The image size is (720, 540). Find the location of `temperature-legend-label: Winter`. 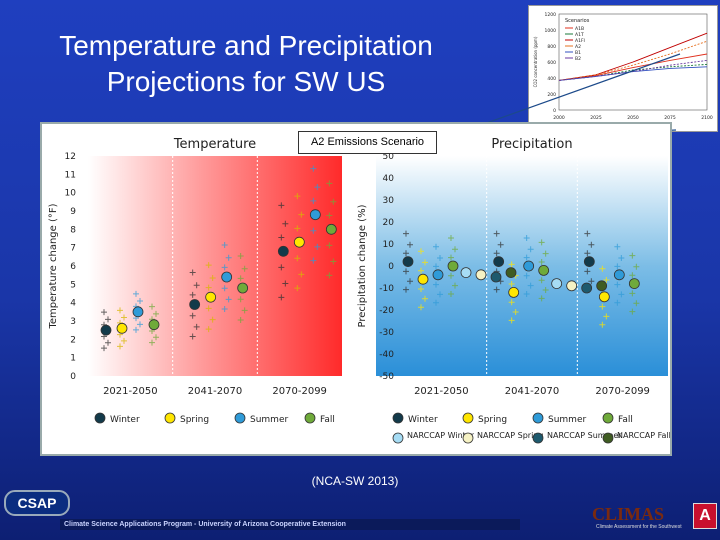

temperature-legend-label: Winter is located at coordinates (125, 420).